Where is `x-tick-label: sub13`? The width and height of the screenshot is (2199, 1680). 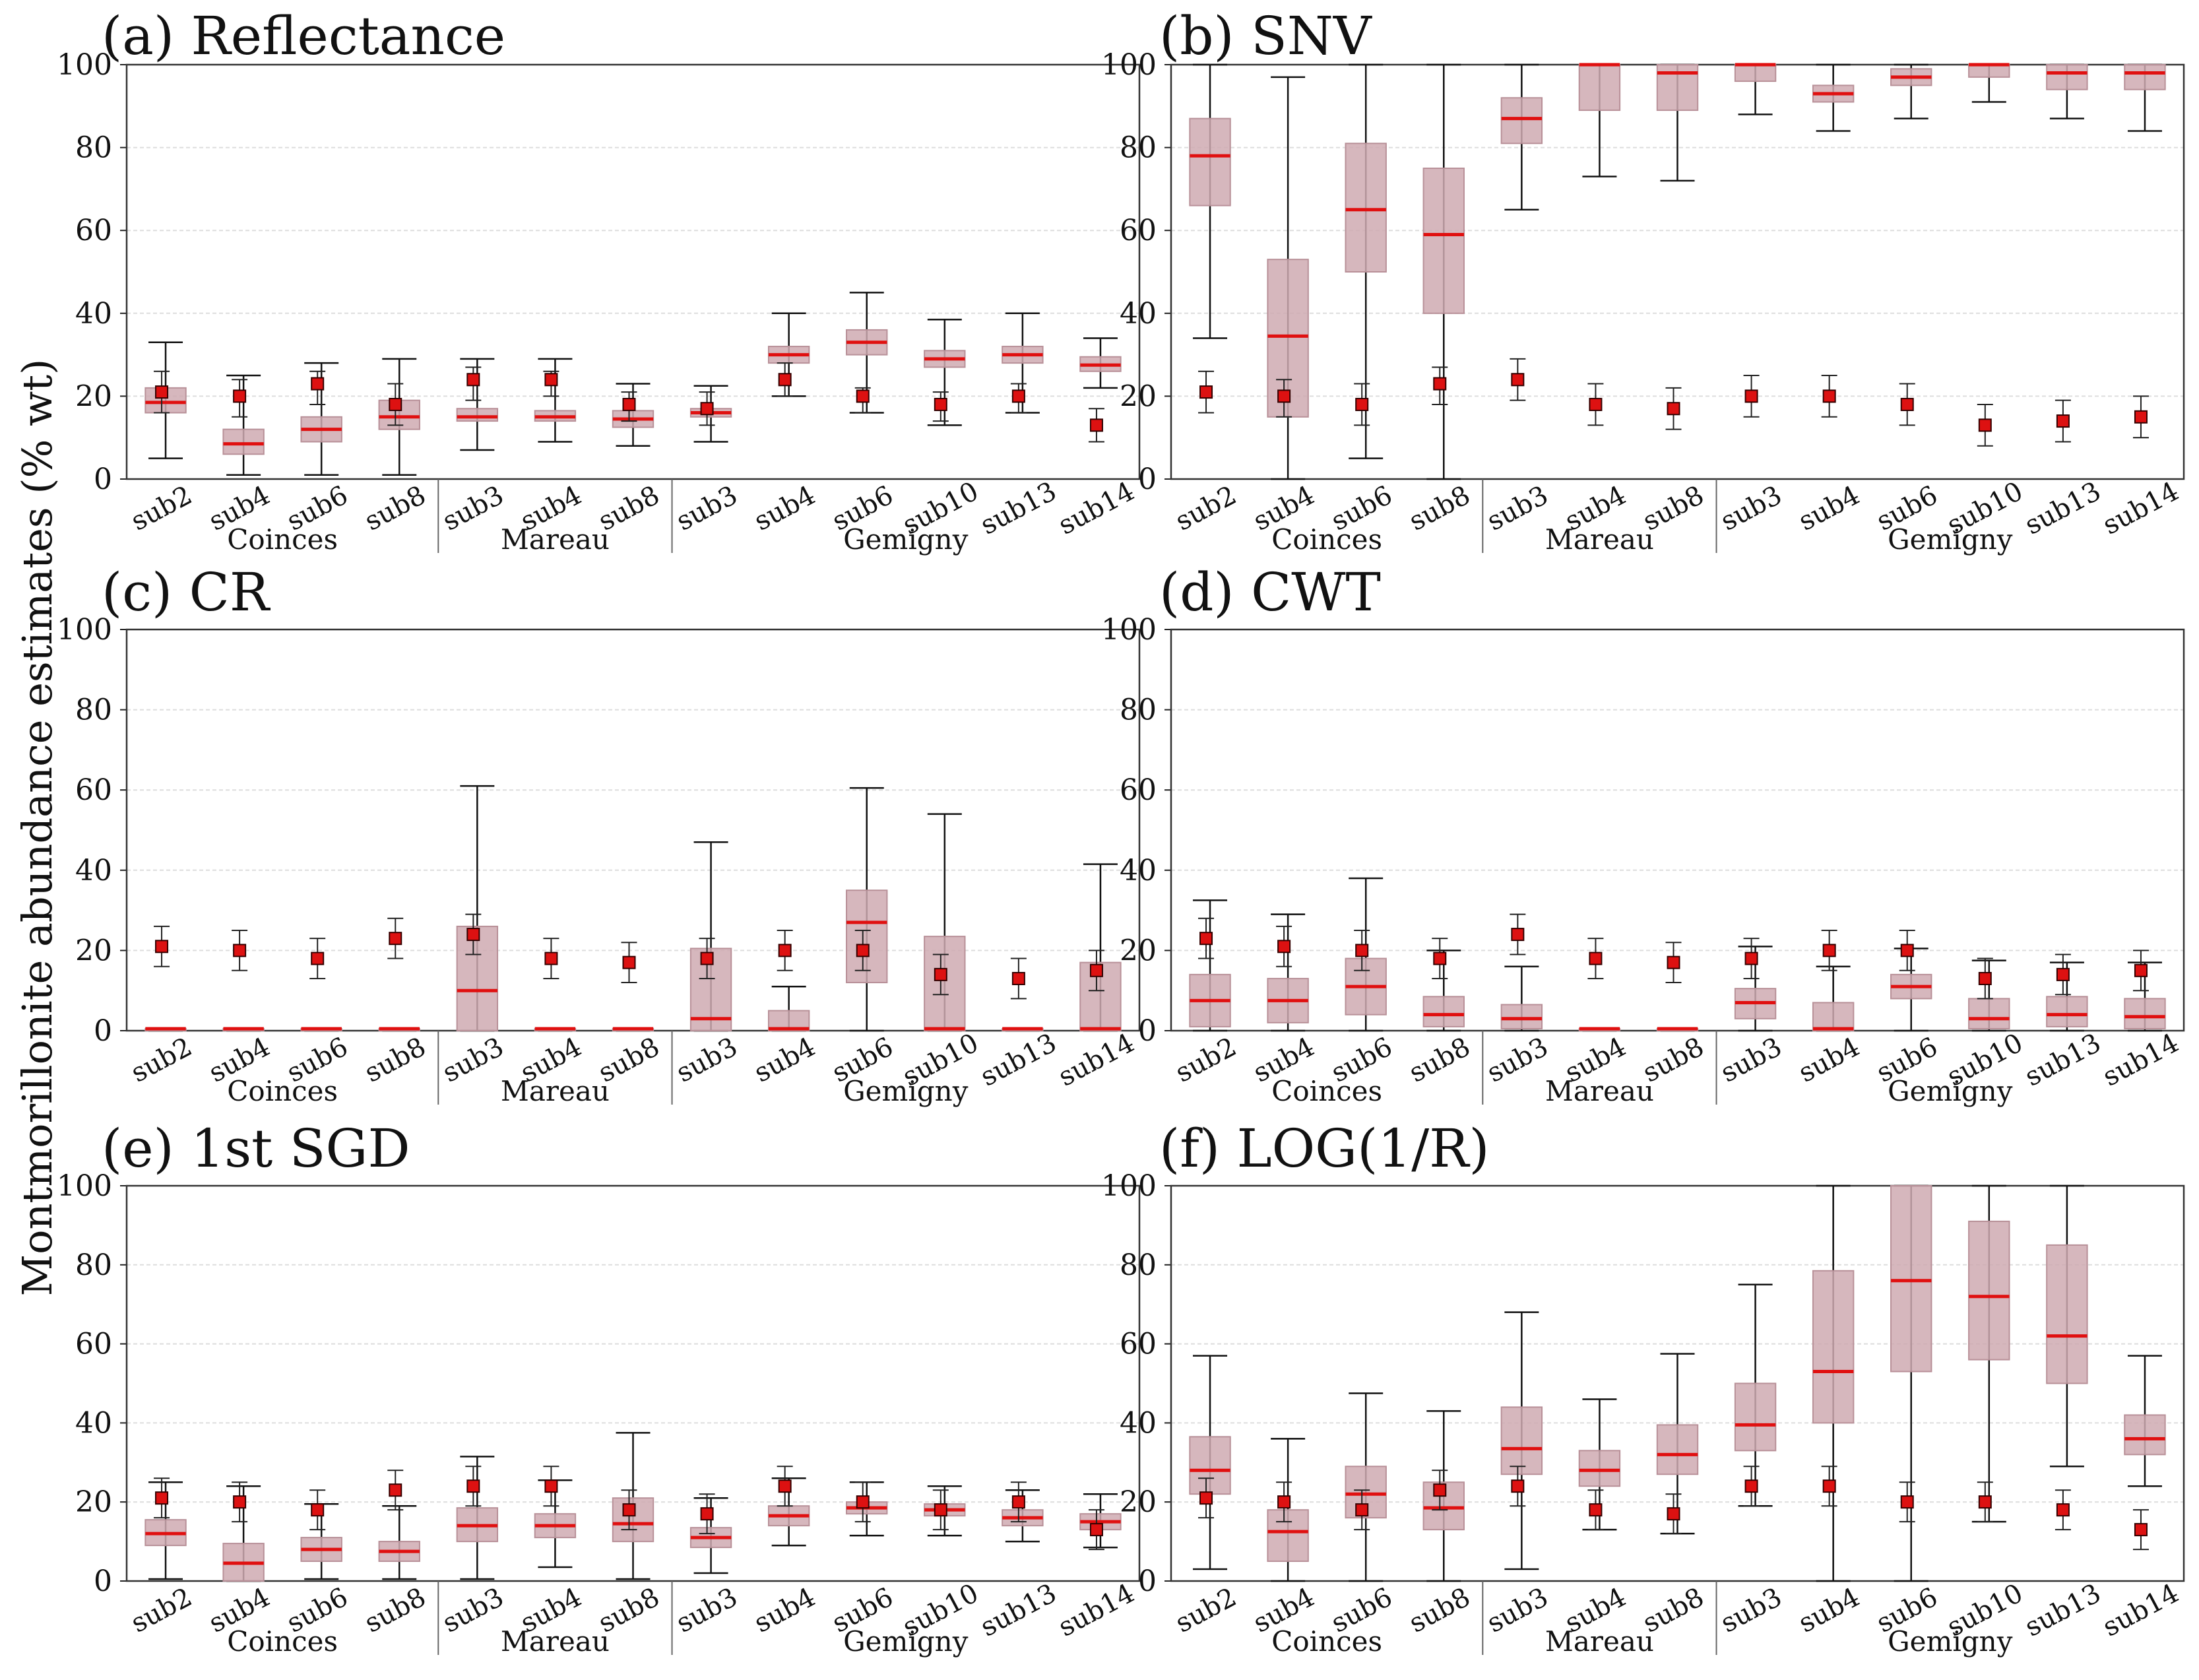
x-tick-label: sub13 is located at coordinates (1019, 1610).